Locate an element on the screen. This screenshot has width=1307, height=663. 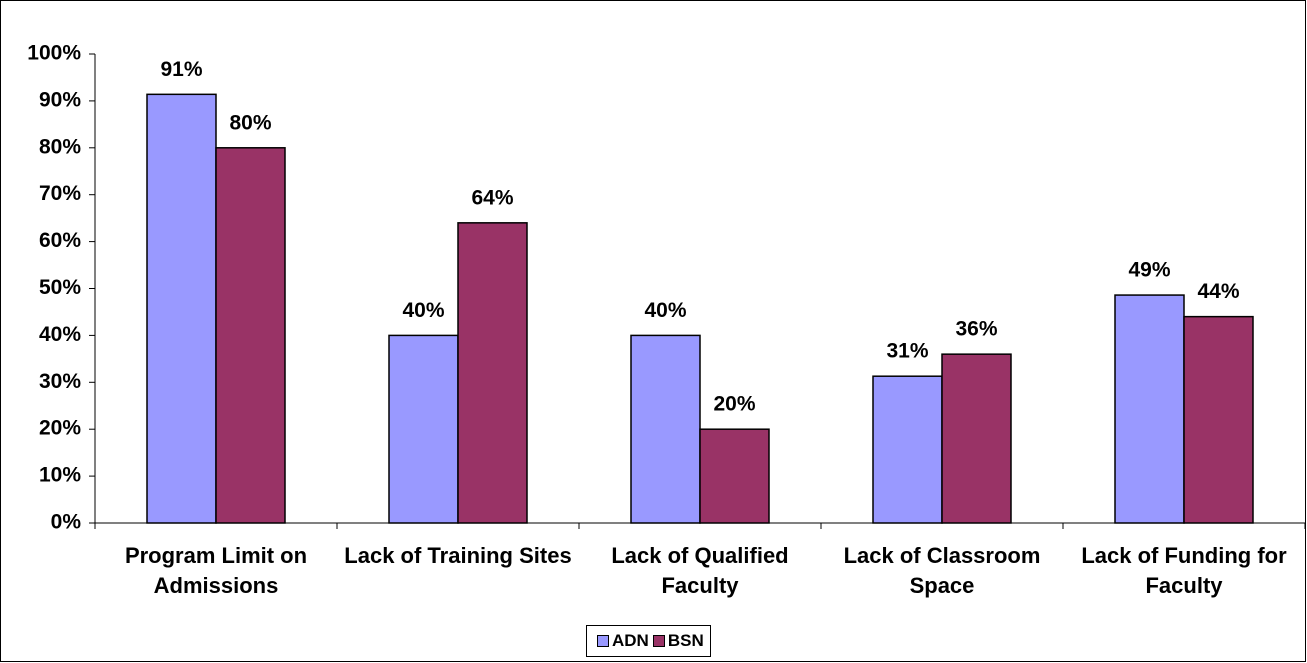
value-label: 36% is located at coordinates (976, 329).